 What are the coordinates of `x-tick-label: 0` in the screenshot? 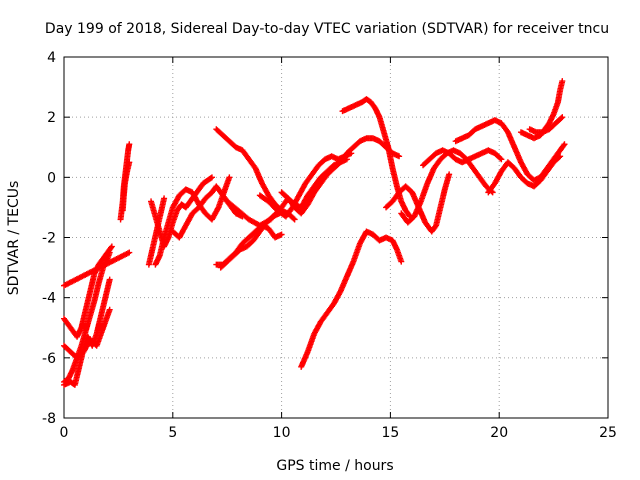 It's located at (64, 433).